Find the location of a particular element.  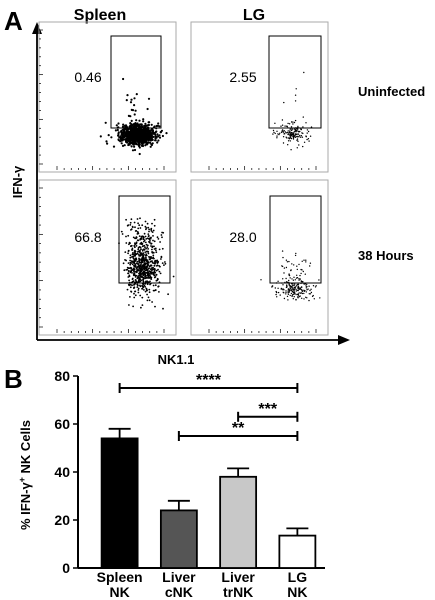

significance-label: ** is located at coordinates (238, 428).